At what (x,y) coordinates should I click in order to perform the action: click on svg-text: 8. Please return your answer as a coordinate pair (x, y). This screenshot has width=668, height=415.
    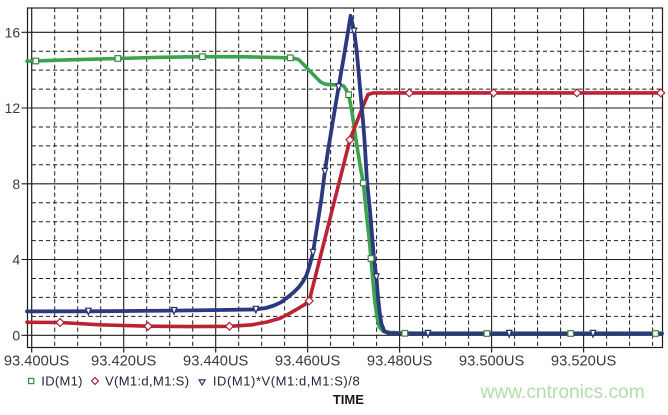
    Looking at the image, I should click on (16, 184).